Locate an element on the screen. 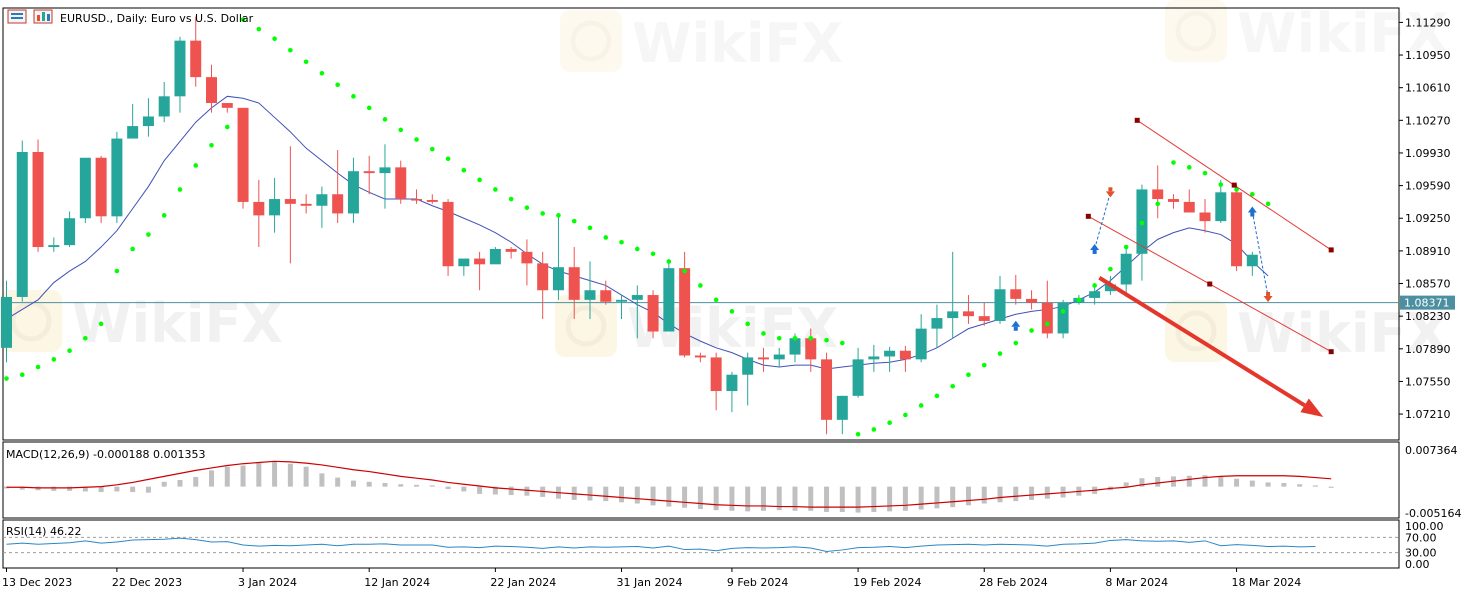  indicator-list-icon is located at coordinates (43, 16).